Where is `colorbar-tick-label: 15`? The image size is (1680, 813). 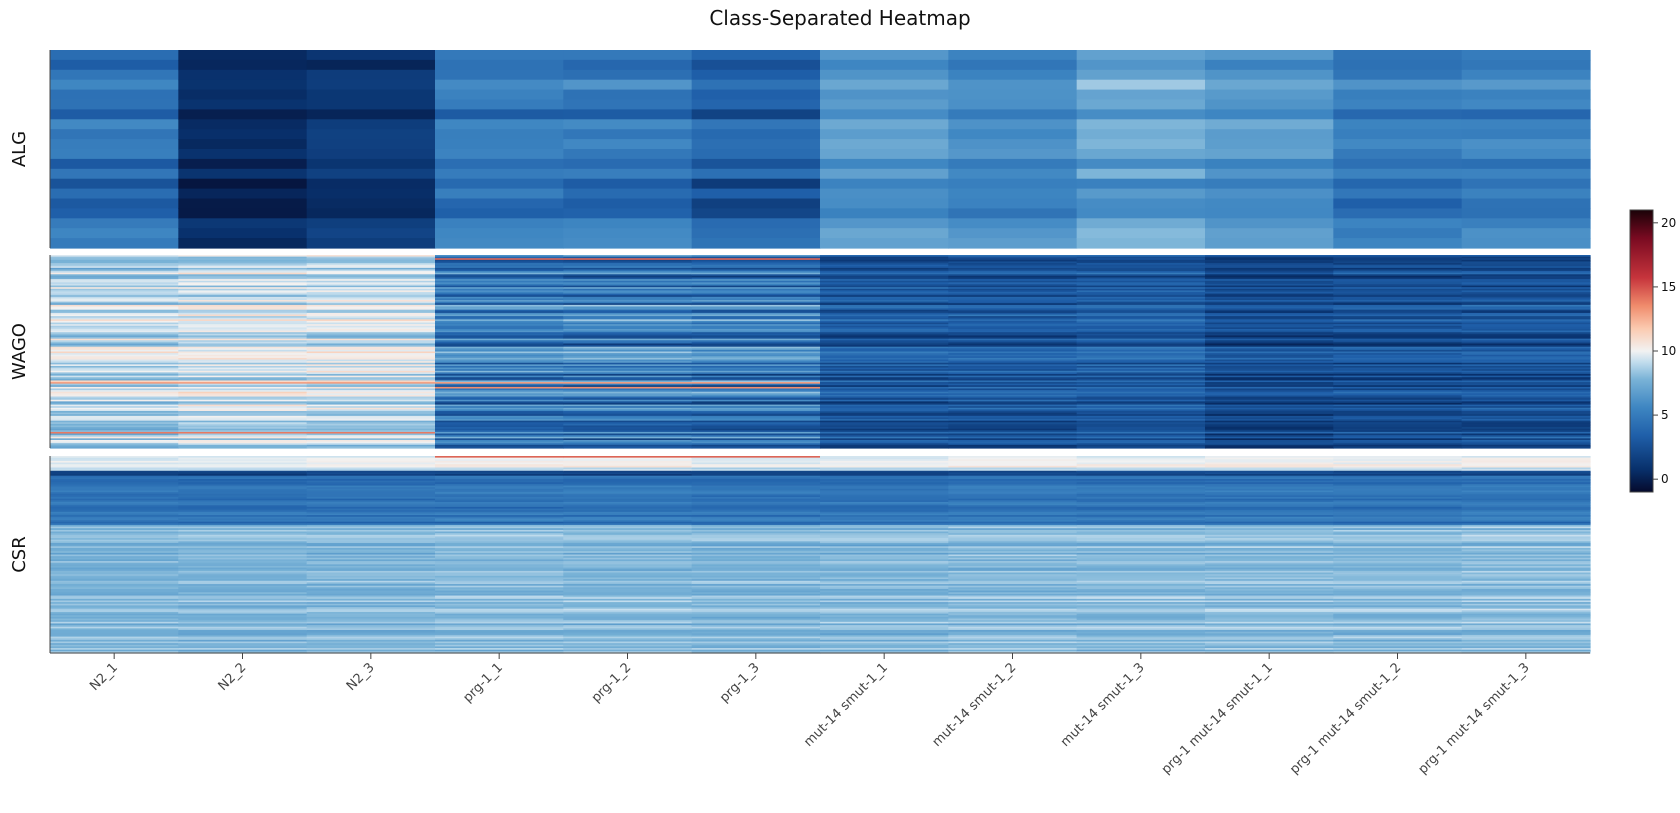 colorbar-tick-label: 15 is located at coordinates (1668, 287).